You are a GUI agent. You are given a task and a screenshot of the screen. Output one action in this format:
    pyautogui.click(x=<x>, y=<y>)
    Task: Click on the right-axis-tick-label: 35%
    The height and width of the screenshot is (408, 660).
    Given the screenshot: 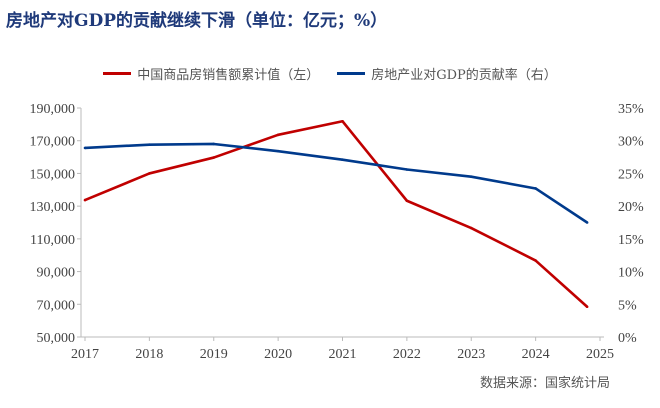 What is the action you would take?
    pyautogui.click(x=631, y=109)
    